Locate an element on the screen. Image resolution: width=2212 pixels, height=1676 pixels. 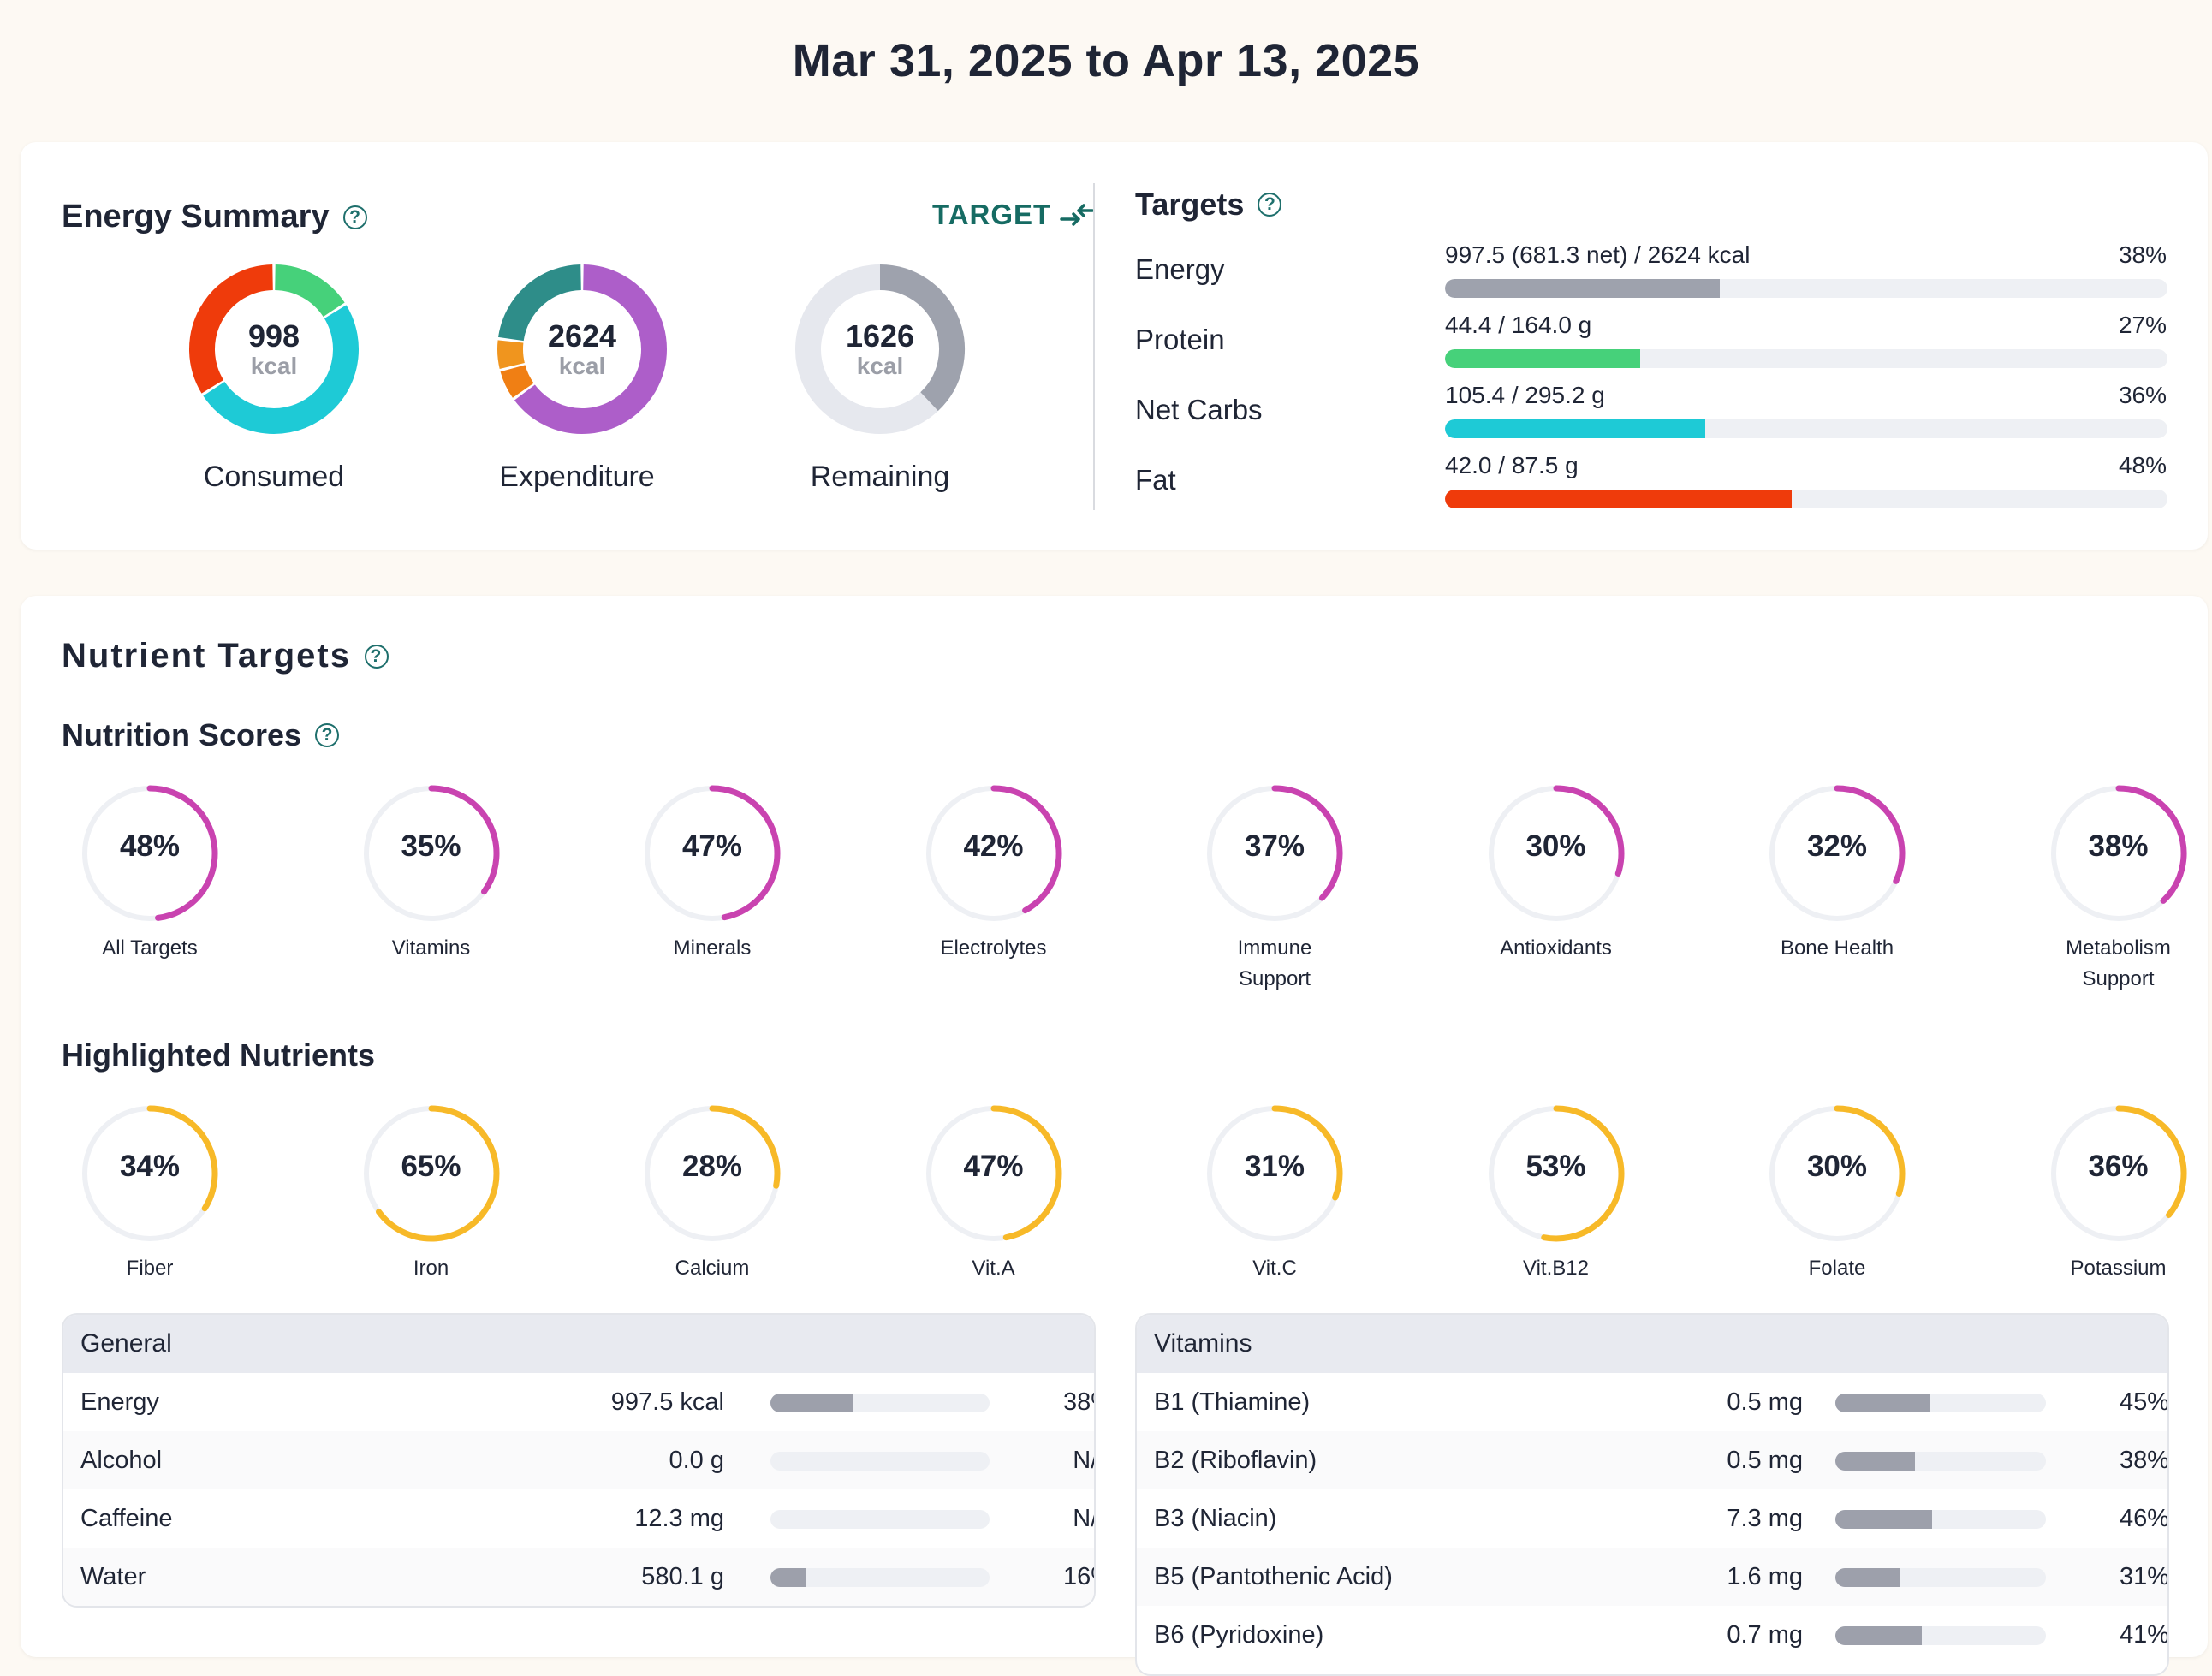
nutrient-amount: 0.0 g is located at coordinates (638, 1461).